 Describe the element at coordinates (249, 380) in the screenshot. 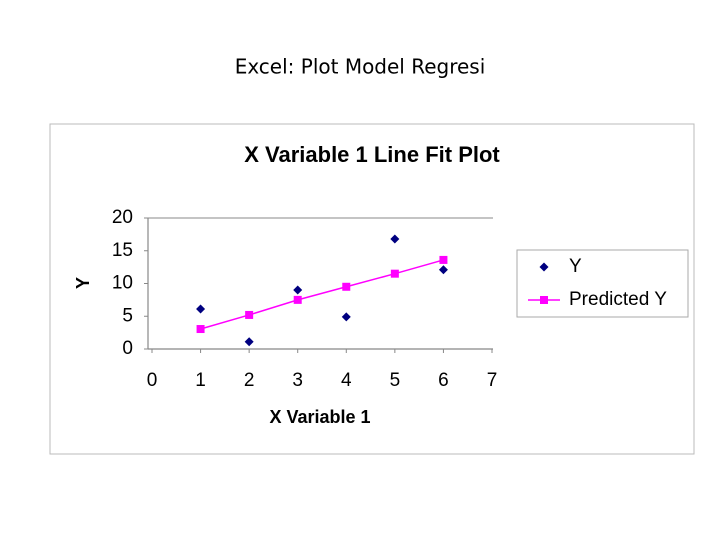

I see `x-tick-label: 2` at that location.